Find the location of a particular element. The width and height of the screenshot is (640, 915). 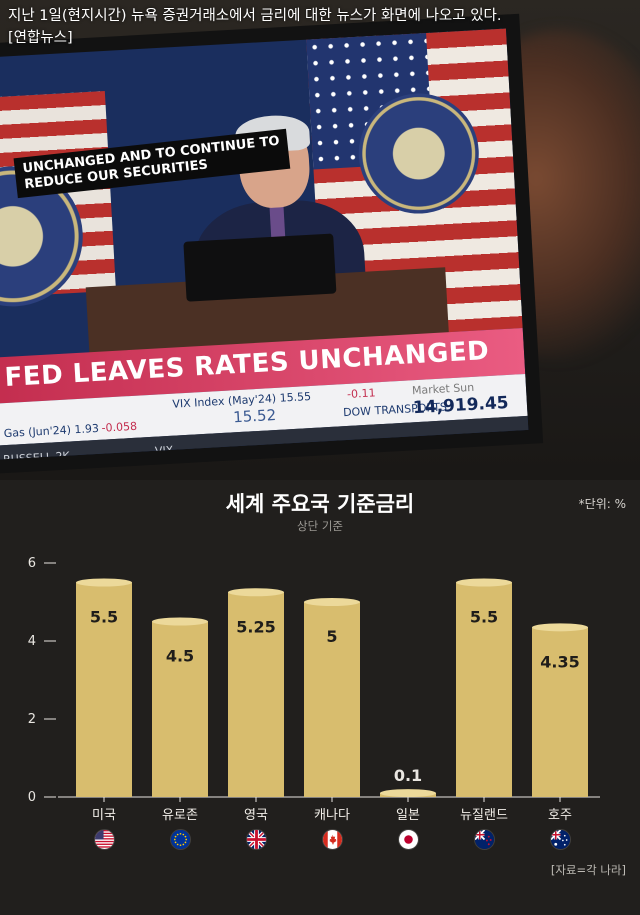

eu-flag-icon is located at coordinates (180, 839).